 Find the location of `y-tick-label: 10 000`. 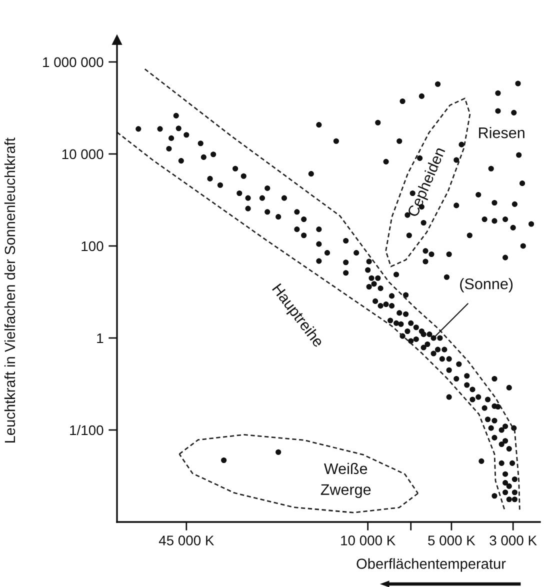

y-tick-label: 10 000 is located at coordinates (83, 154).